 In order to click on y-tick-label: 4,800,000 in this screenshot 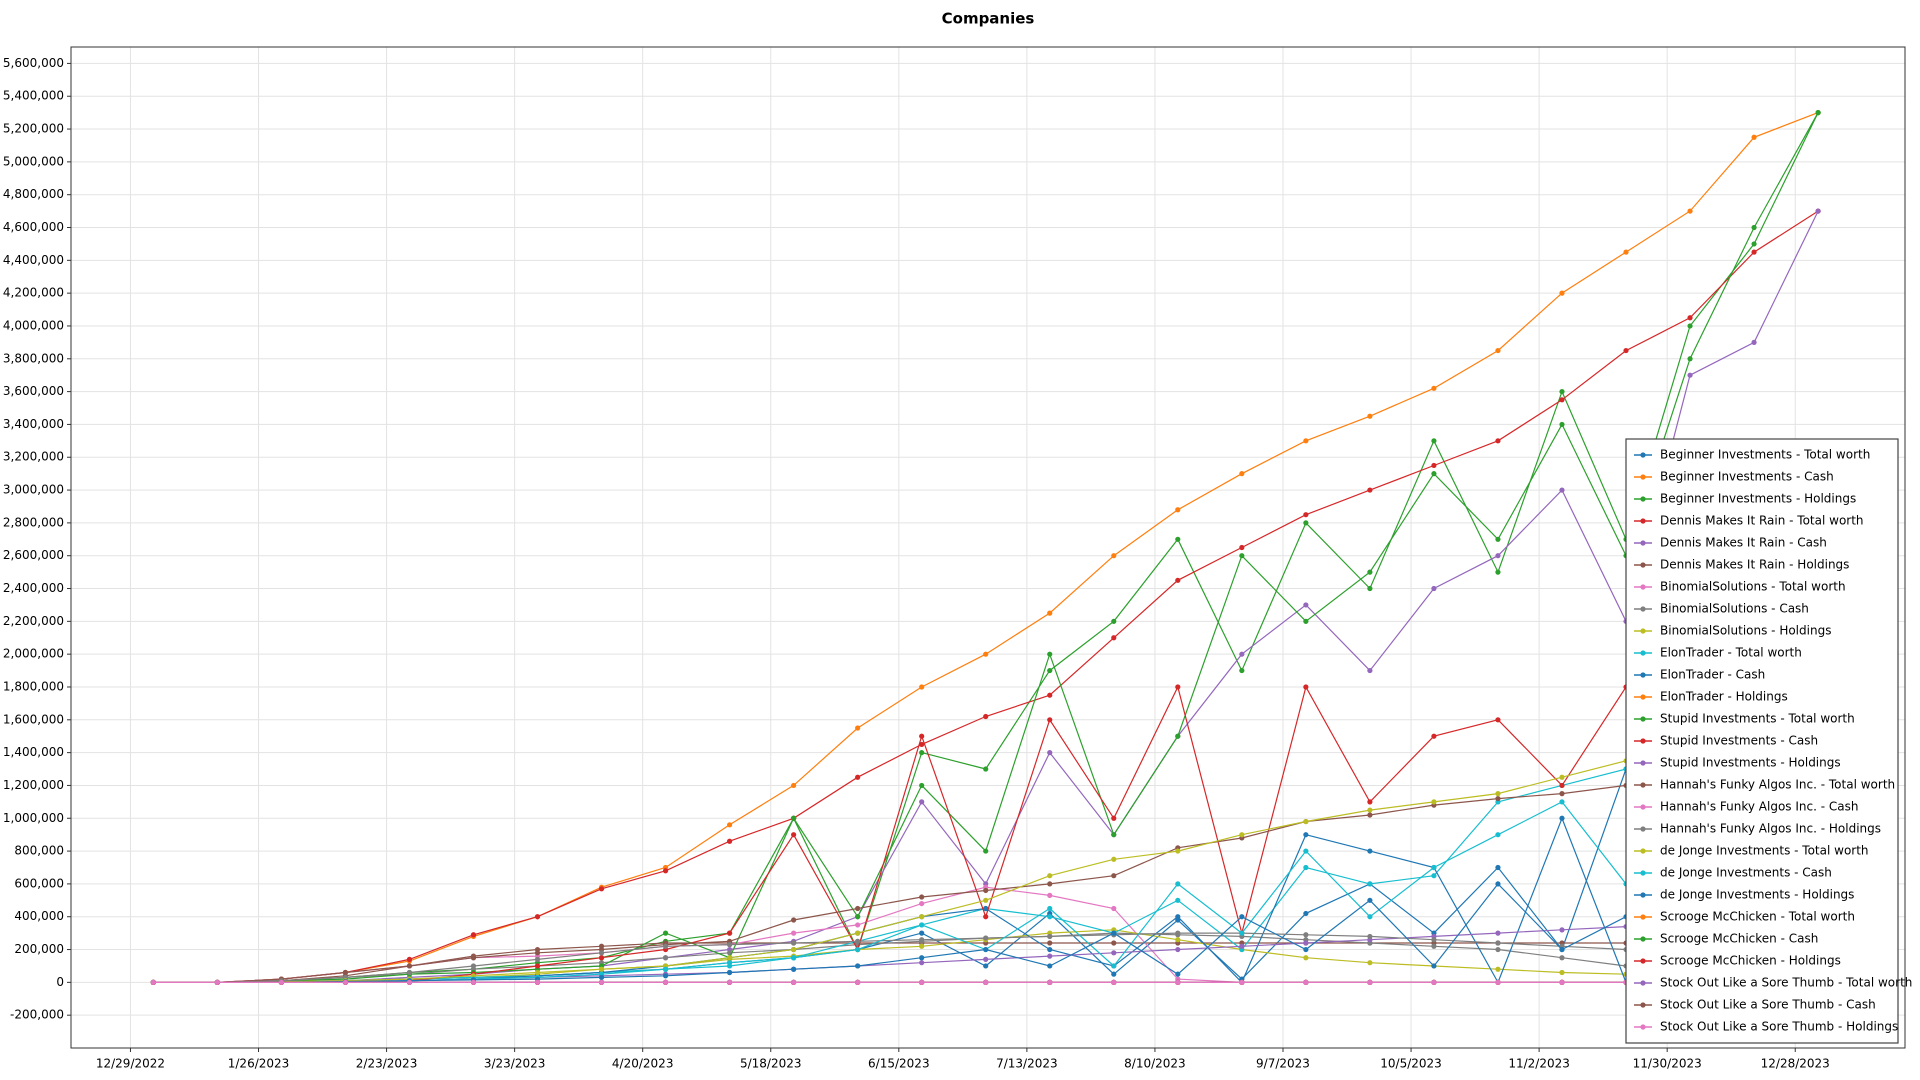, I will do `click(33, 194)`.